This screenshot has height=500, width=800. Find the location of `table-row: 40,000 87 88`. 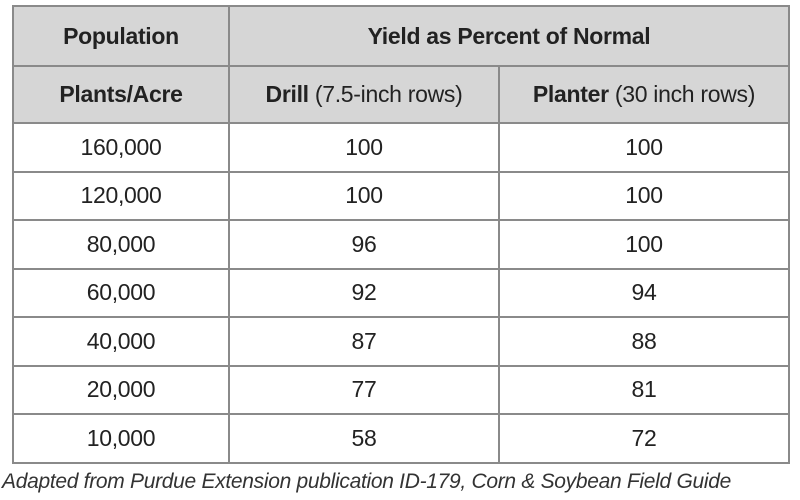

table-row: 40,000 87 88 is located at coordinates (401, 341).